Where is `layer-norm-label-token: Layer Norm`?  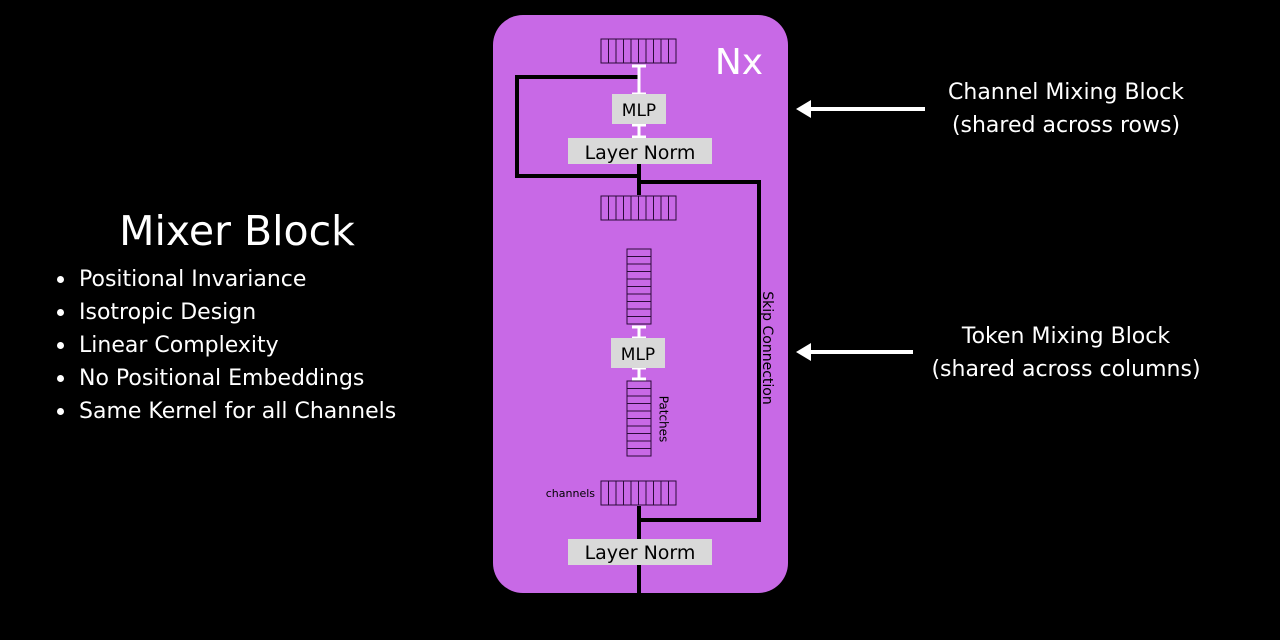
layer-norm-label-token: Layer Norm is located at coordinates (640, 553).